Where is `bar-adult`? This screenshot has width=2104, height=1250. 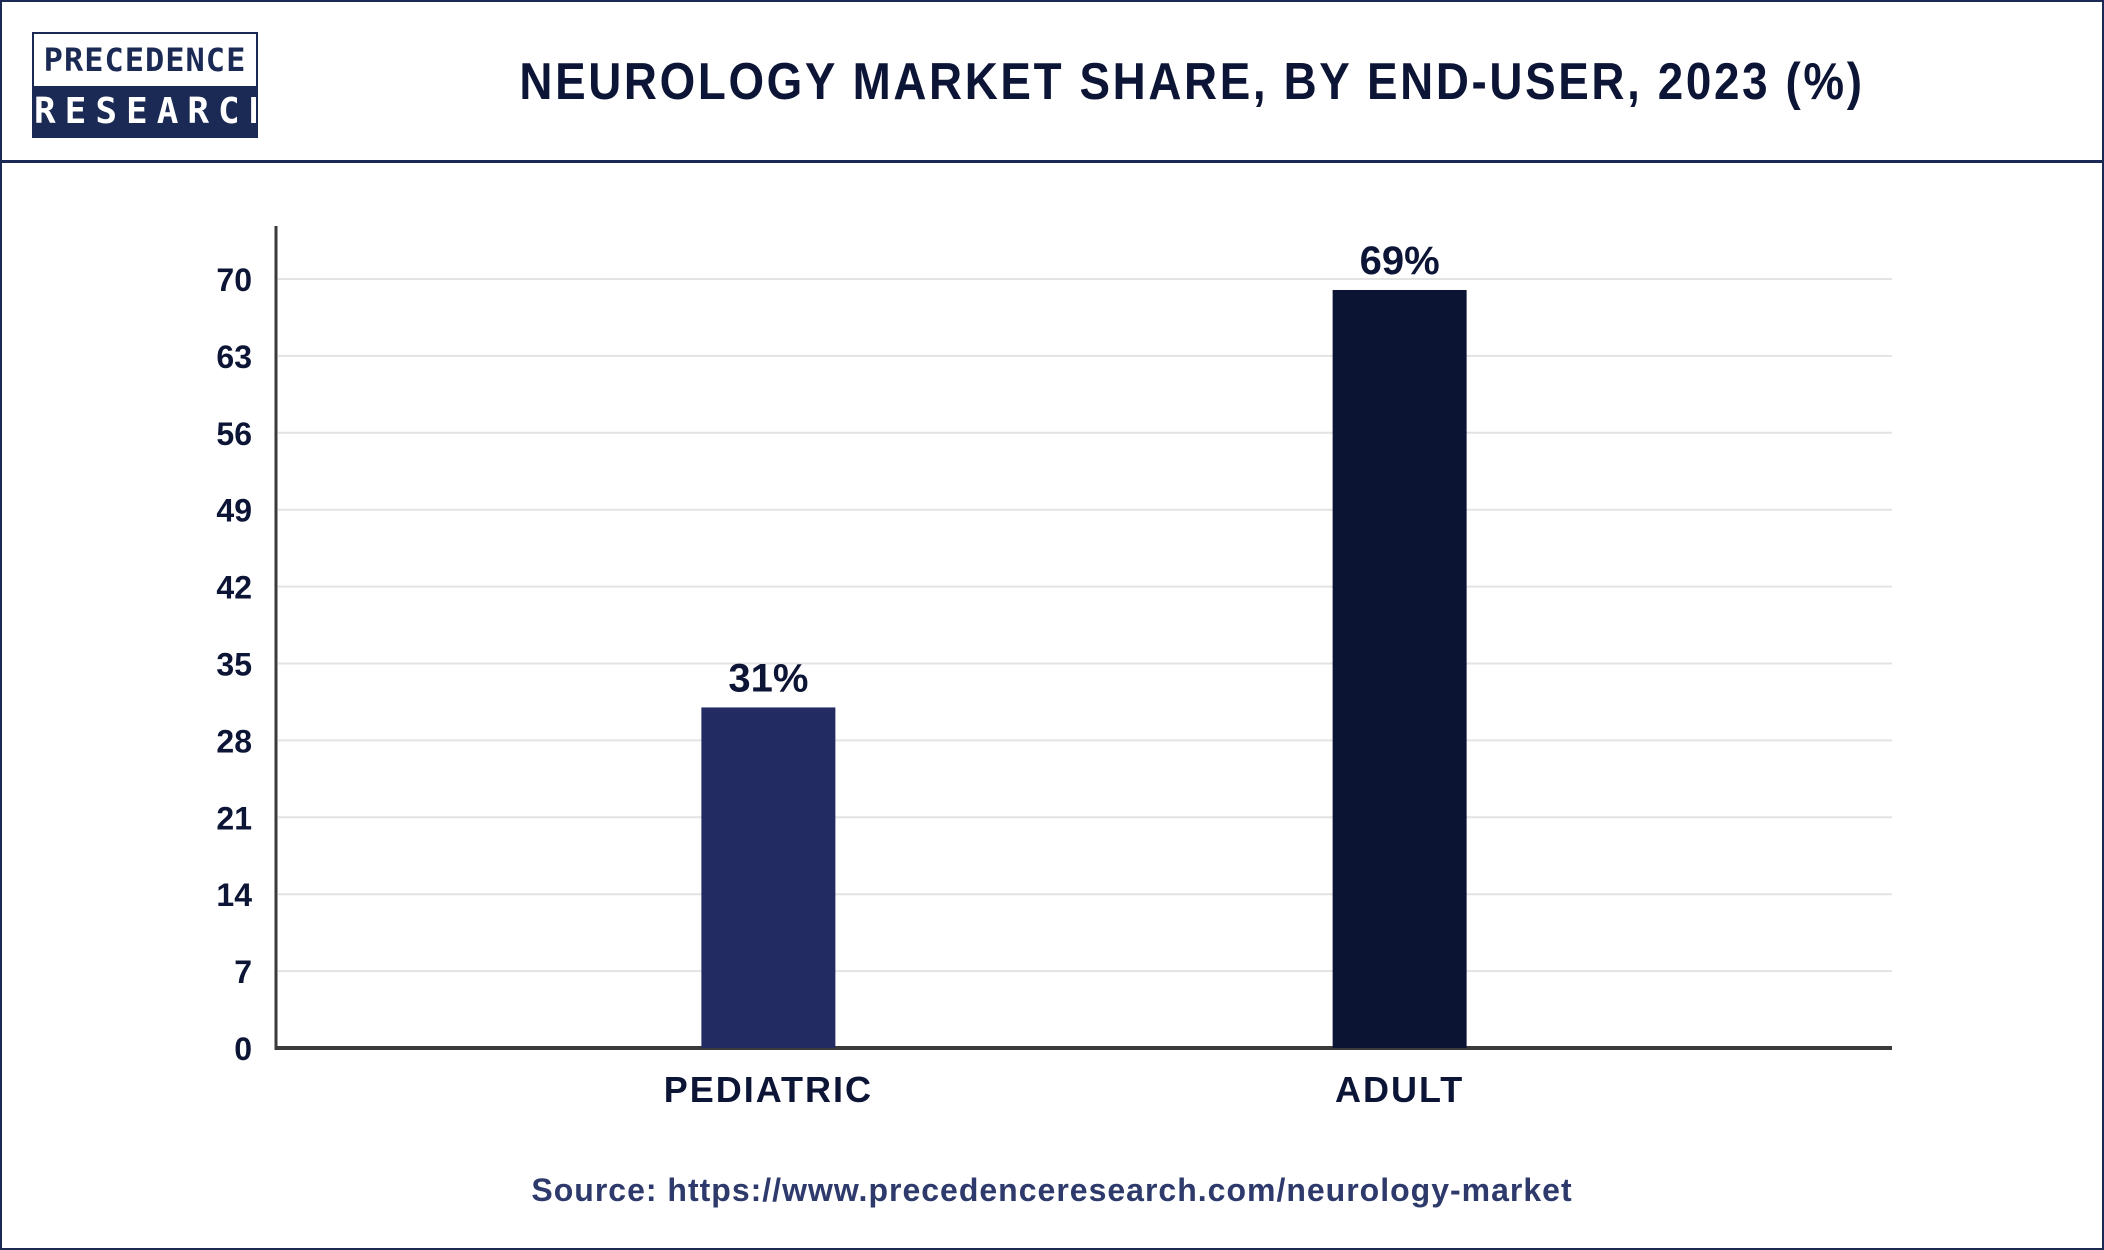
bar-adult is located at coordinates (1399, 668).